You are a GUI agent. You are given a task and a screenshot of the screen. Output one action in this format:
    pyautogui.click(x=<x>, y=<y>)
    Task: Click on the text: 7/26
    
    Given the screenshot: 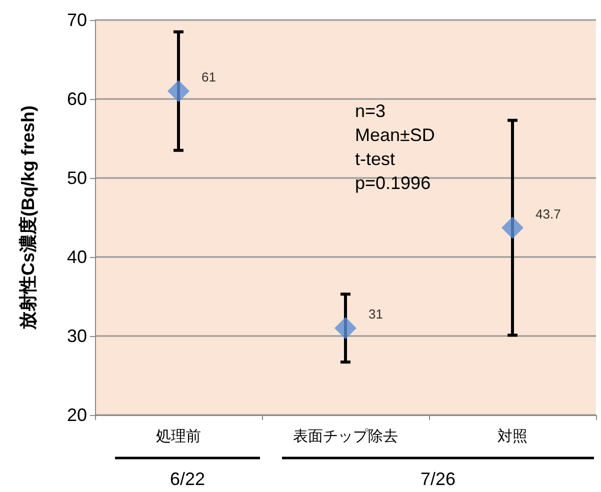 What is the action you would take?
    pyautogui.click(x=438, y=479)
    